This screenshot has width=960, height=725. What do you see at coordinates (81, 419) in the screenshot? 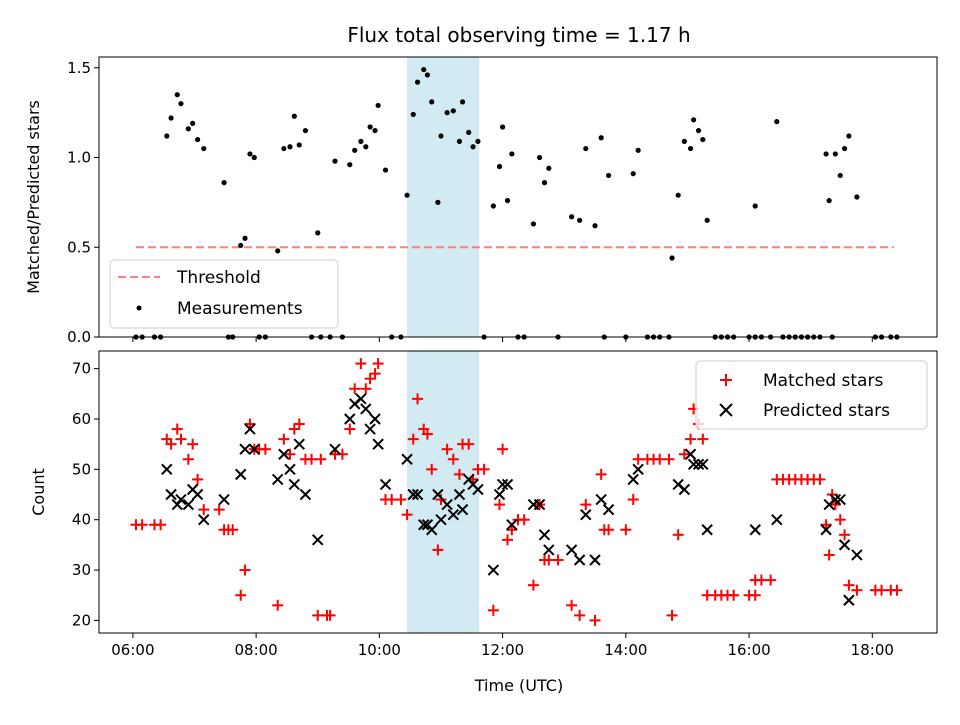
I see `y-tick-label: 60` at bounding box center [81, 419].